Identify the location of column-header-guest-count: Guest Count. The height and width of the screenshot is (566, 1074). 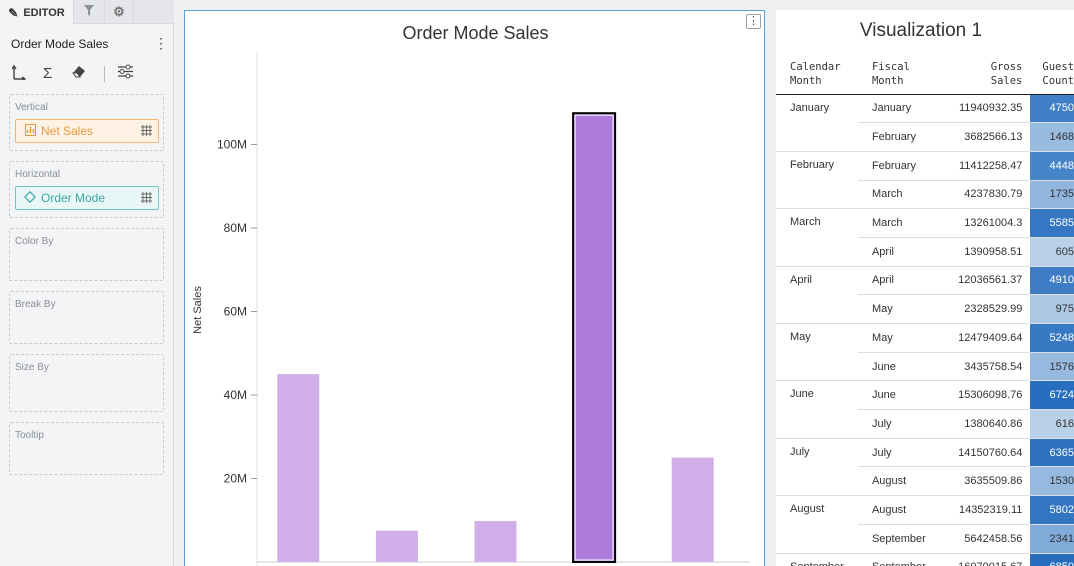
(1052, 74).